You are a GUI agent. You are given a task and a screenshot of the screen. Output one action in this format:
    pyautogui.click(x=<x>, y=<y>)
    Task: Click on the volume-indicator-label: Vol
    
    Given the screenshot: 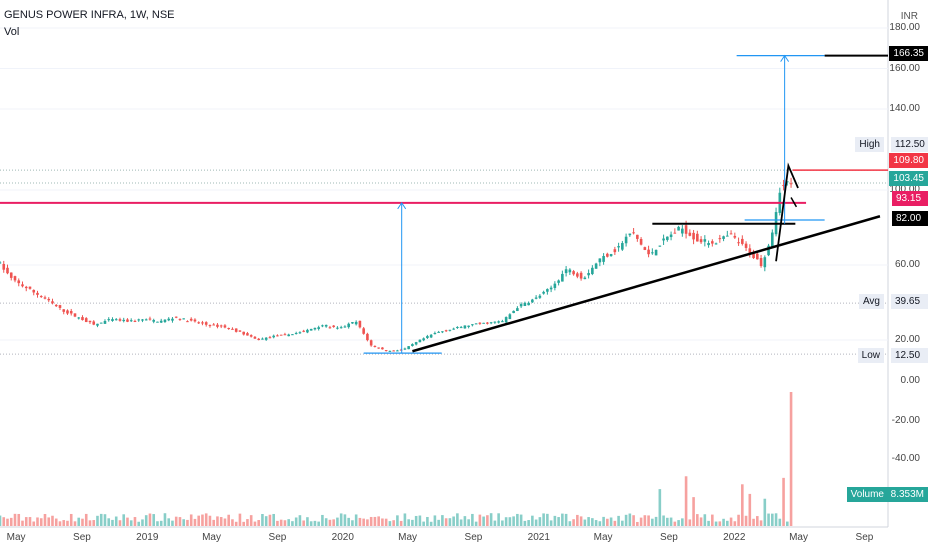 What is the action you would take?
    pyautogui.click(x=12, y=32)
    